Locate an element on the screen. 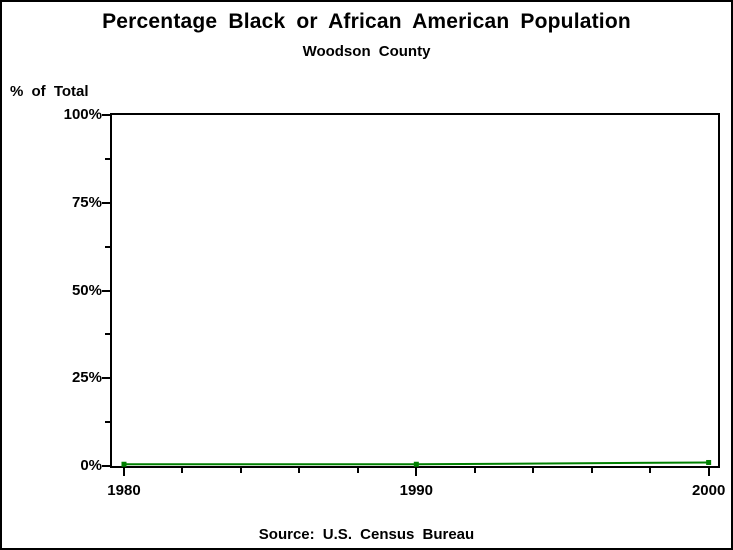 The width and height of the screenshot is (733, 550). chart-subtitle: Woodson County is located at coordinates (366, 51).